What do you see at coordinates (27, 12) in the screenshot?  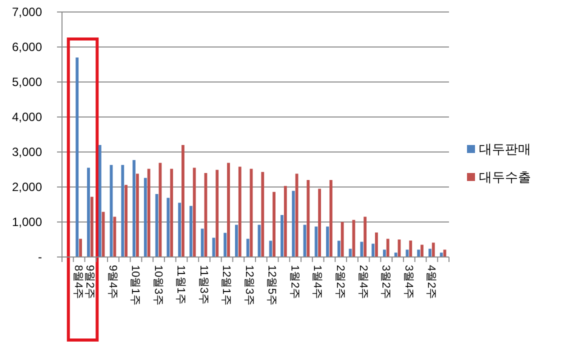 I see `y-tick-label: 7,000` at bounding box center [27, 12].